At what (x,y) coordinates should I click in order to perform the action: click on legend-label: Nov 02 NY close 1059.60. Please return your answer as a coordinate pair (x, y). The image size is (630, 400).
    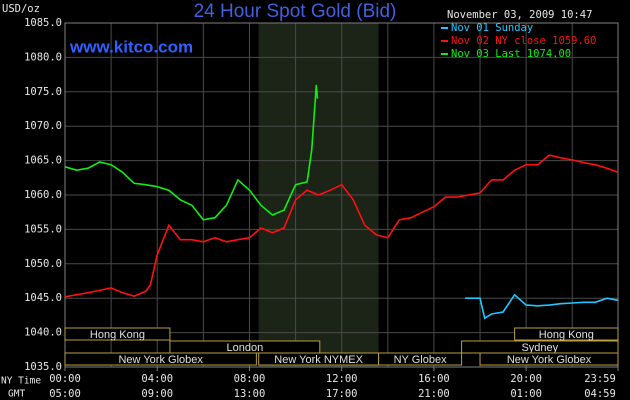
    Looking at the image, I should click on (523, 41).